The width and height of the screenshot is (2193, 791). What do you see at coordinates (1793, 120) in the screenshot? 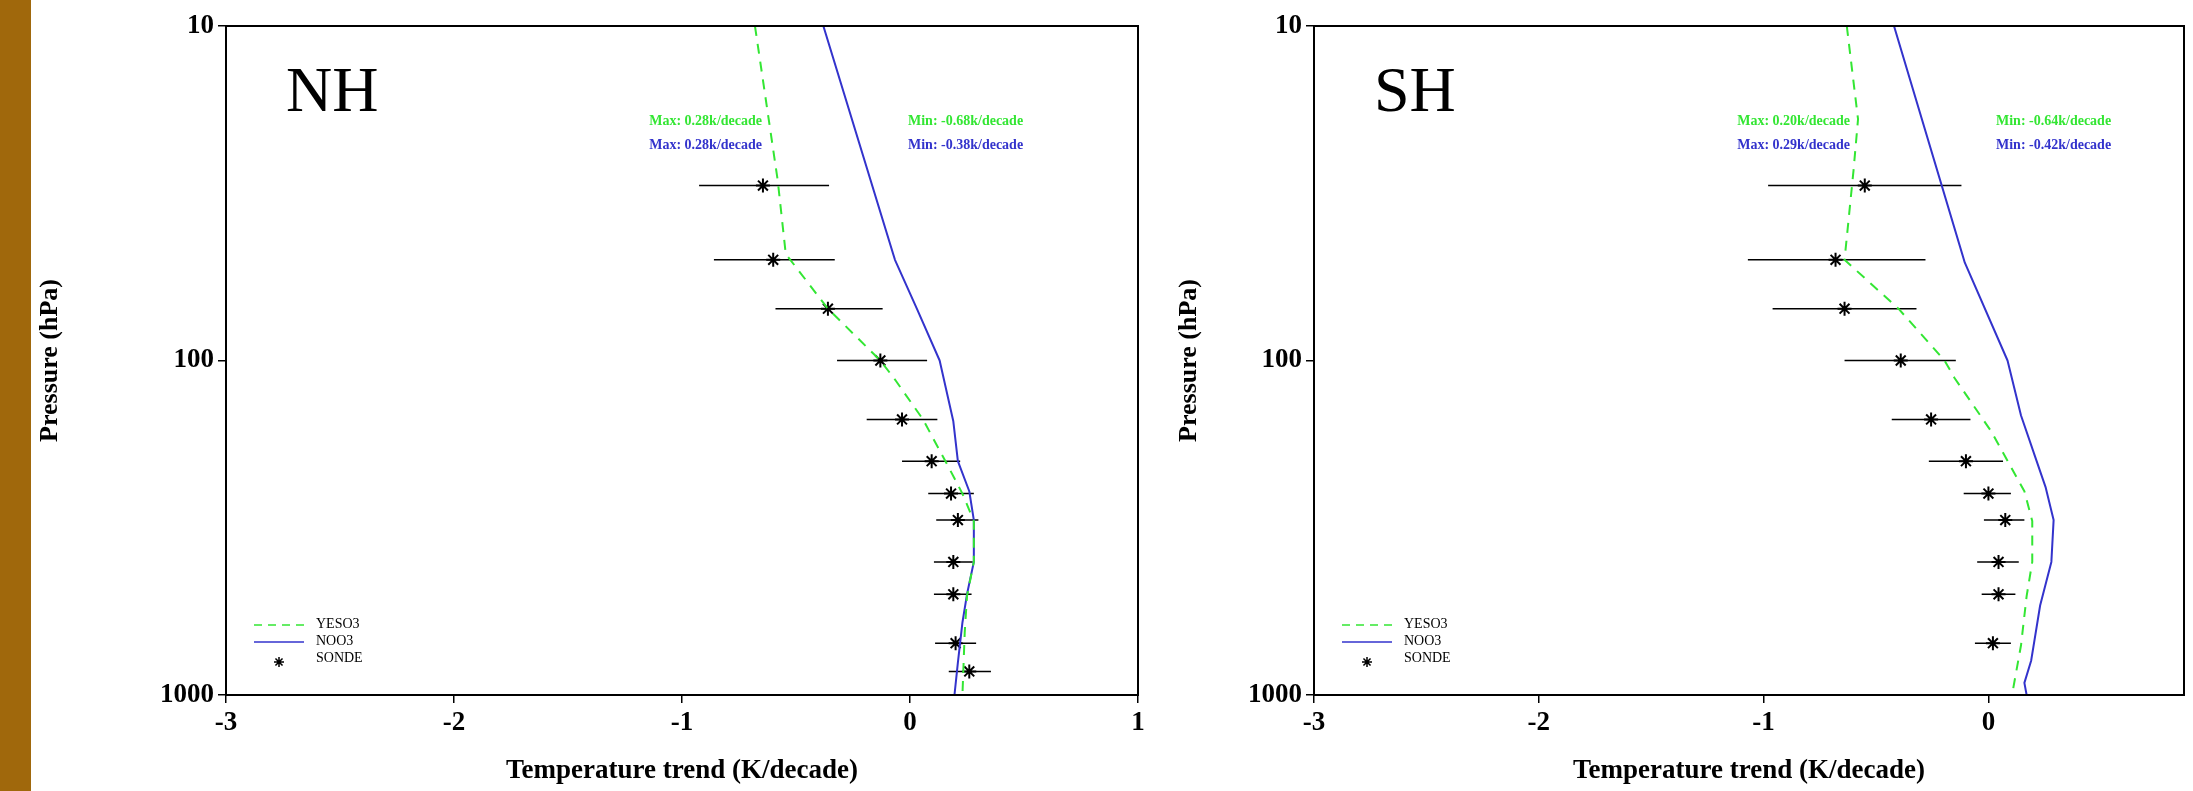
I see `annotation: Max: 0.20k/decade` at bounding box center [1793, 120].